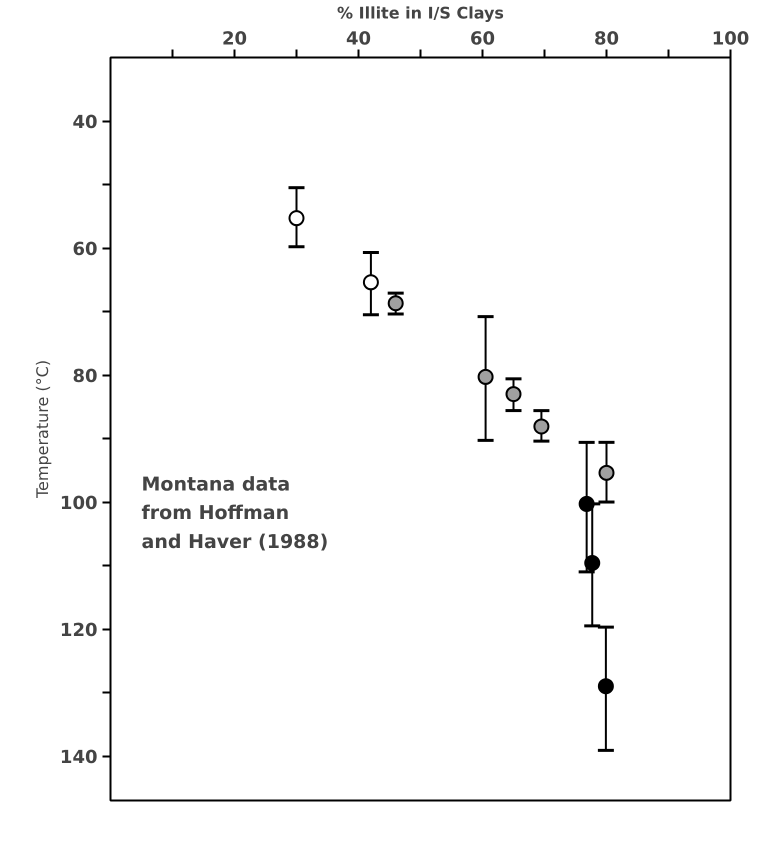  Describe the element at coordinates (235, 39) in the screenshot. I see `x-tick-label: 20` at that location.